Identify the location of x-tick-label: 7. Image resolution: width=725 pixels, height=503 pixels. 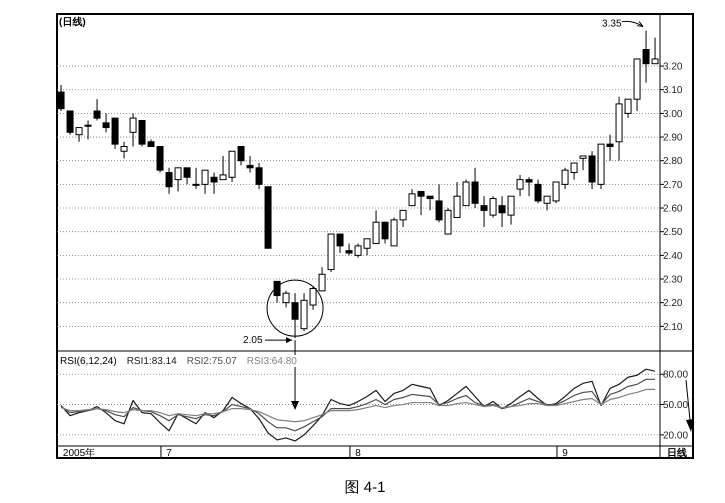
(169, 453).